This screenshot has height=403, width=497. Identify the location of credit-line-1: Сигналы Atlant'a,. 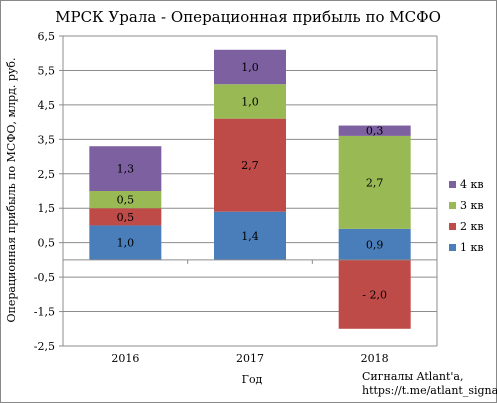
(412, 376).